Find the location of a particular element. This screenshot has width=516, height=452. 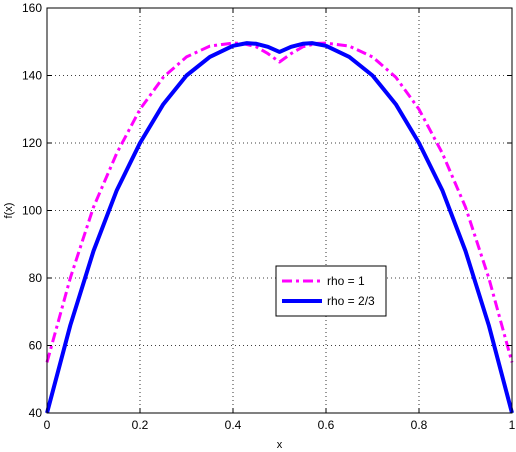

y-axis-label: f(x) is located at coordinates (9, 211).